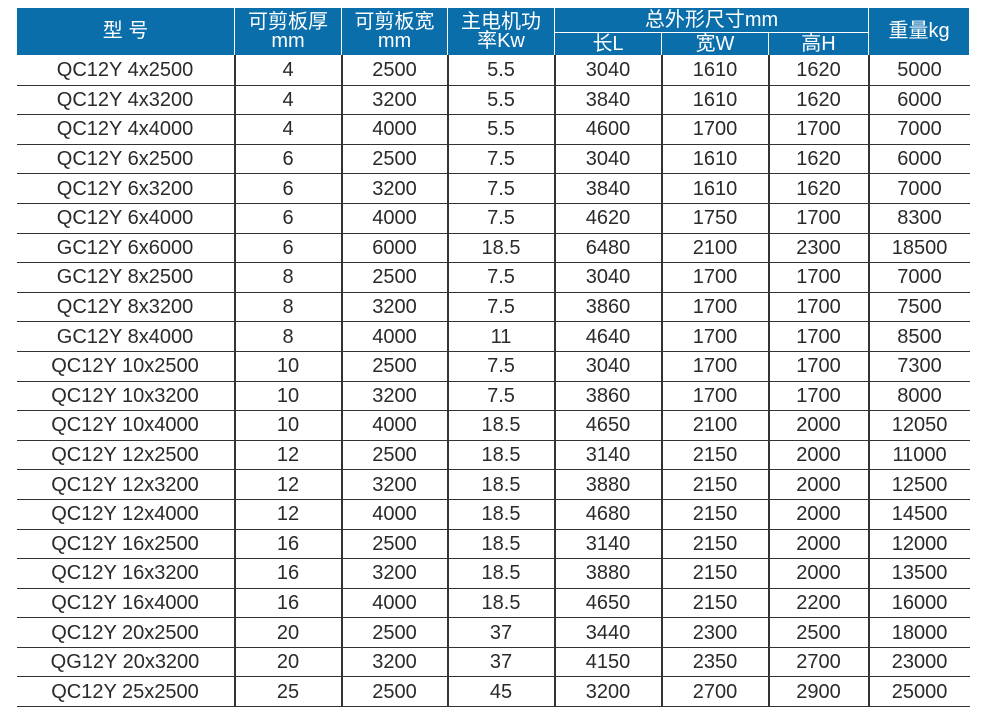 Image resolution: width=992 pixels, height=720 pixels. Describe the element at coordinates (918, 632) in the screenshot. I see `cell-weight: 18000` at that location.